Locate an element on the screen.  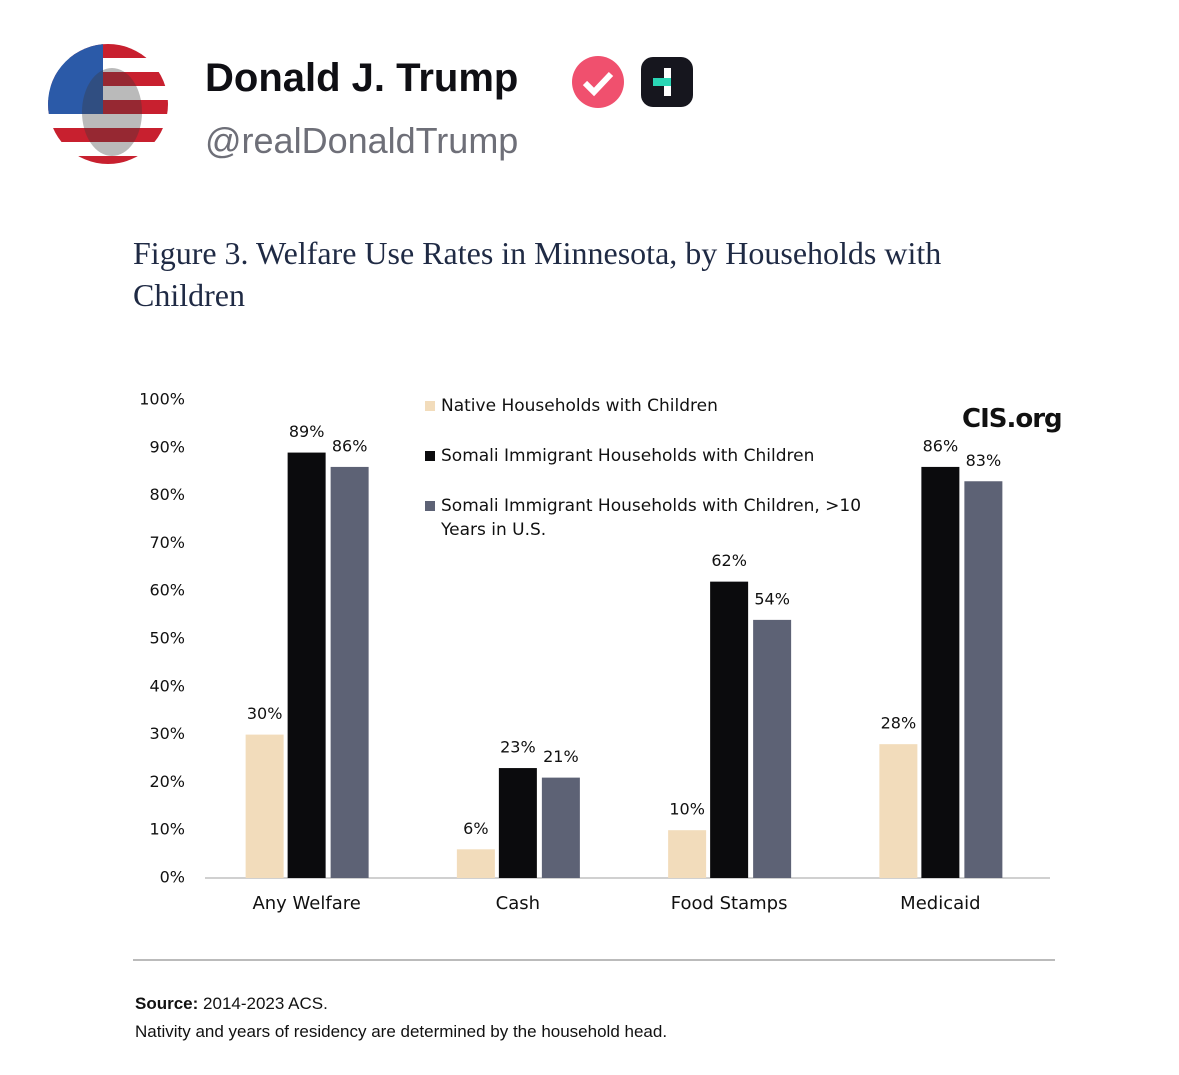
y-tick-label: 10% is located at coordinates (167, 829).